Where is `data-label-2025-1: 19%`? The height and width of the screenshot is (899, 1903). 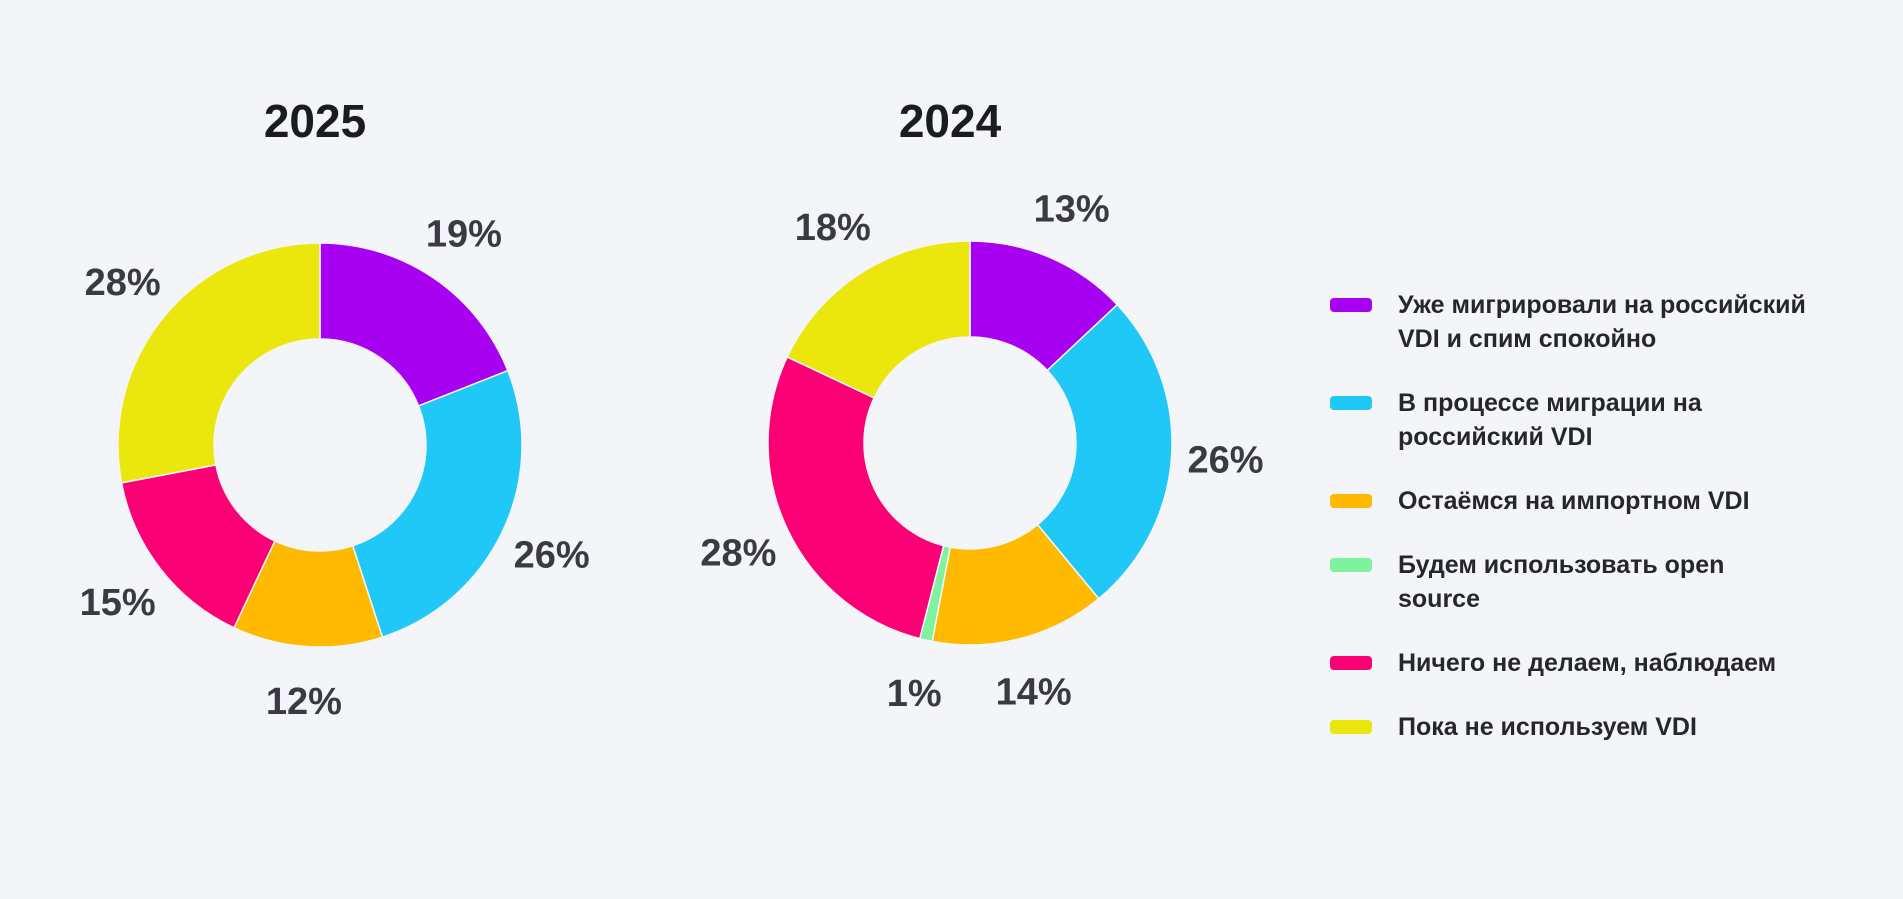 data-label-2025-1: 19% is located at coordinates (464, 235).